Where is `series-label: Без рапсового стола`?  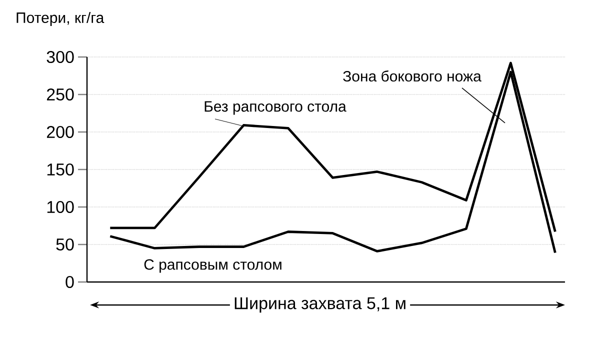
series-label: Без рапсового стола is located at coordinates (275, 108).